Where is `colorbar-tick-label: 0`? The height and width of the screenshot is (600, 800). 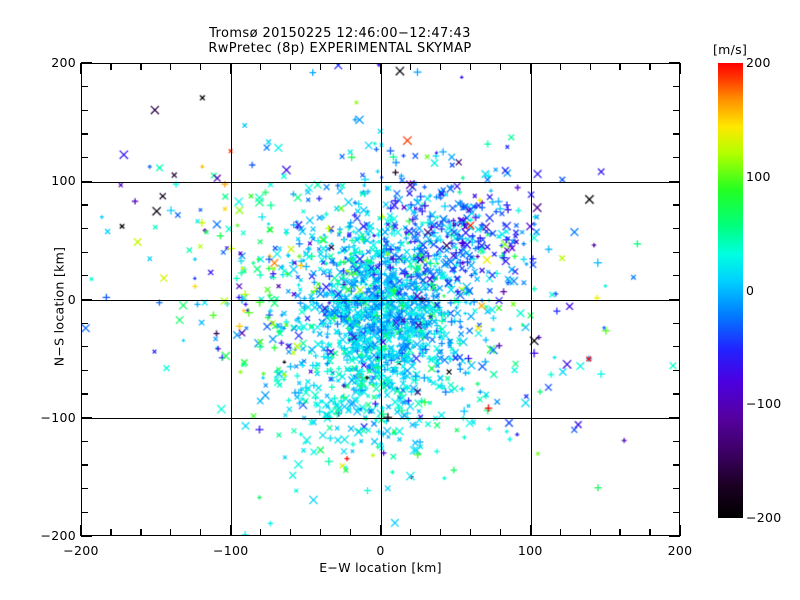
colorbar-tick-label: 0 is located at coordinates (750, 290).